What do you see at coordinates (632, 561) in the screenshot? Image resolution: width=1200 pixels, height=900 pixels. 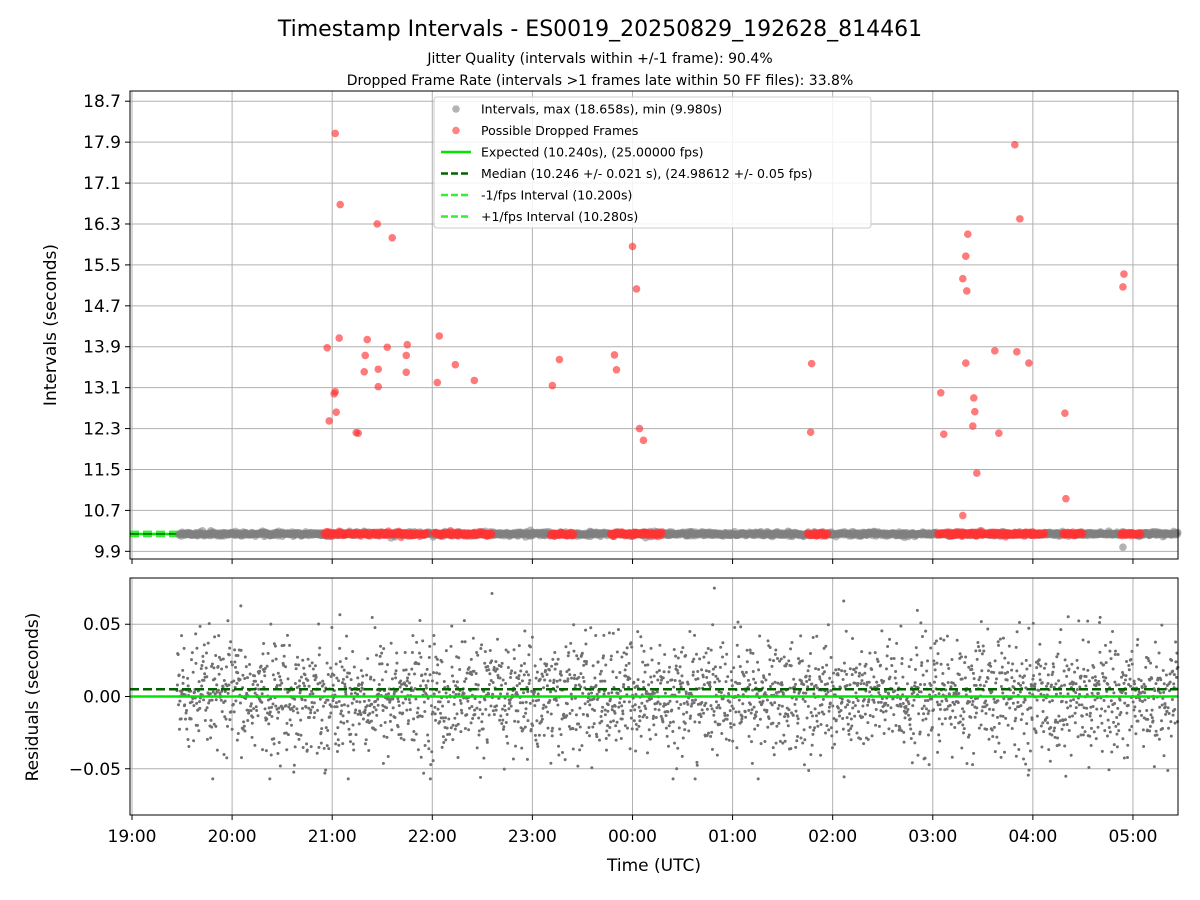 I see `intervals-x-ticks` at bounding box center [632, 561].